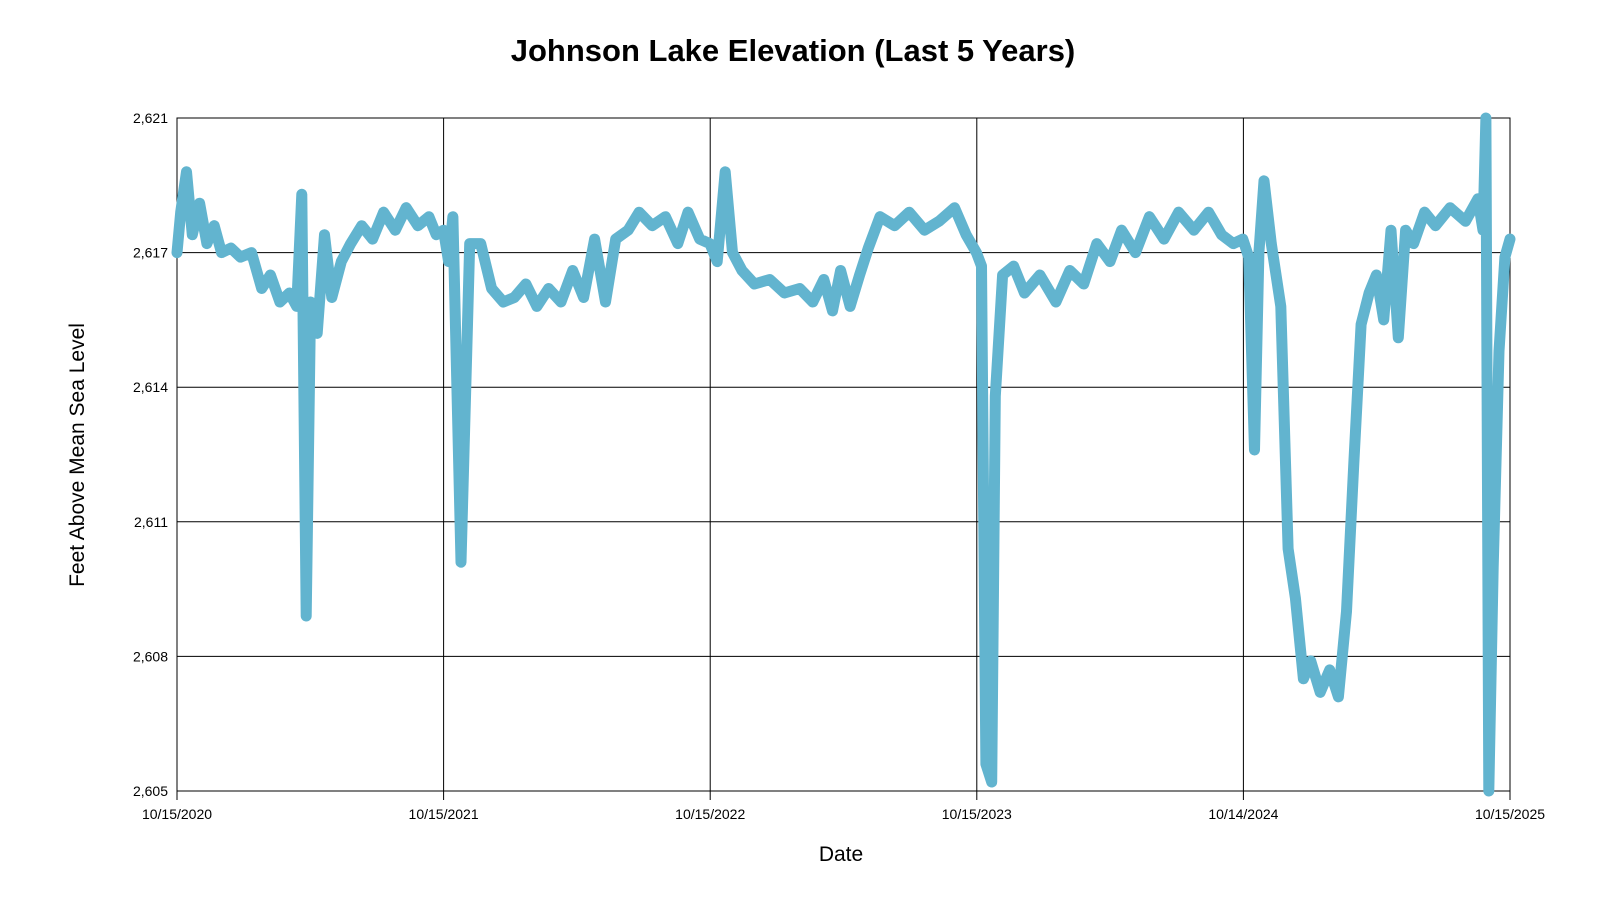 This screenshot has width=1600, height=900. I want to click on x-axis-label: Date, so click(841, 854).